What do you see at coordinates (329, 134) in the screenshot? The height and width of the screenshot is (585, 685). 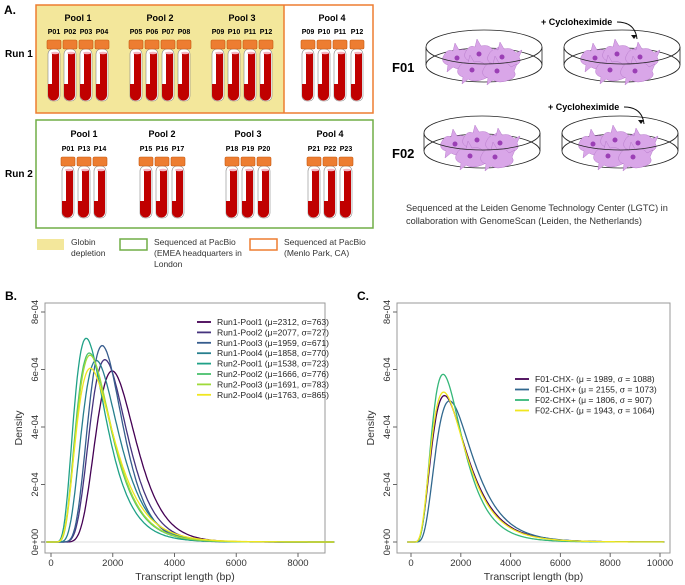 I see `pool-label: Pool 4` at bounding box center [329, 134].